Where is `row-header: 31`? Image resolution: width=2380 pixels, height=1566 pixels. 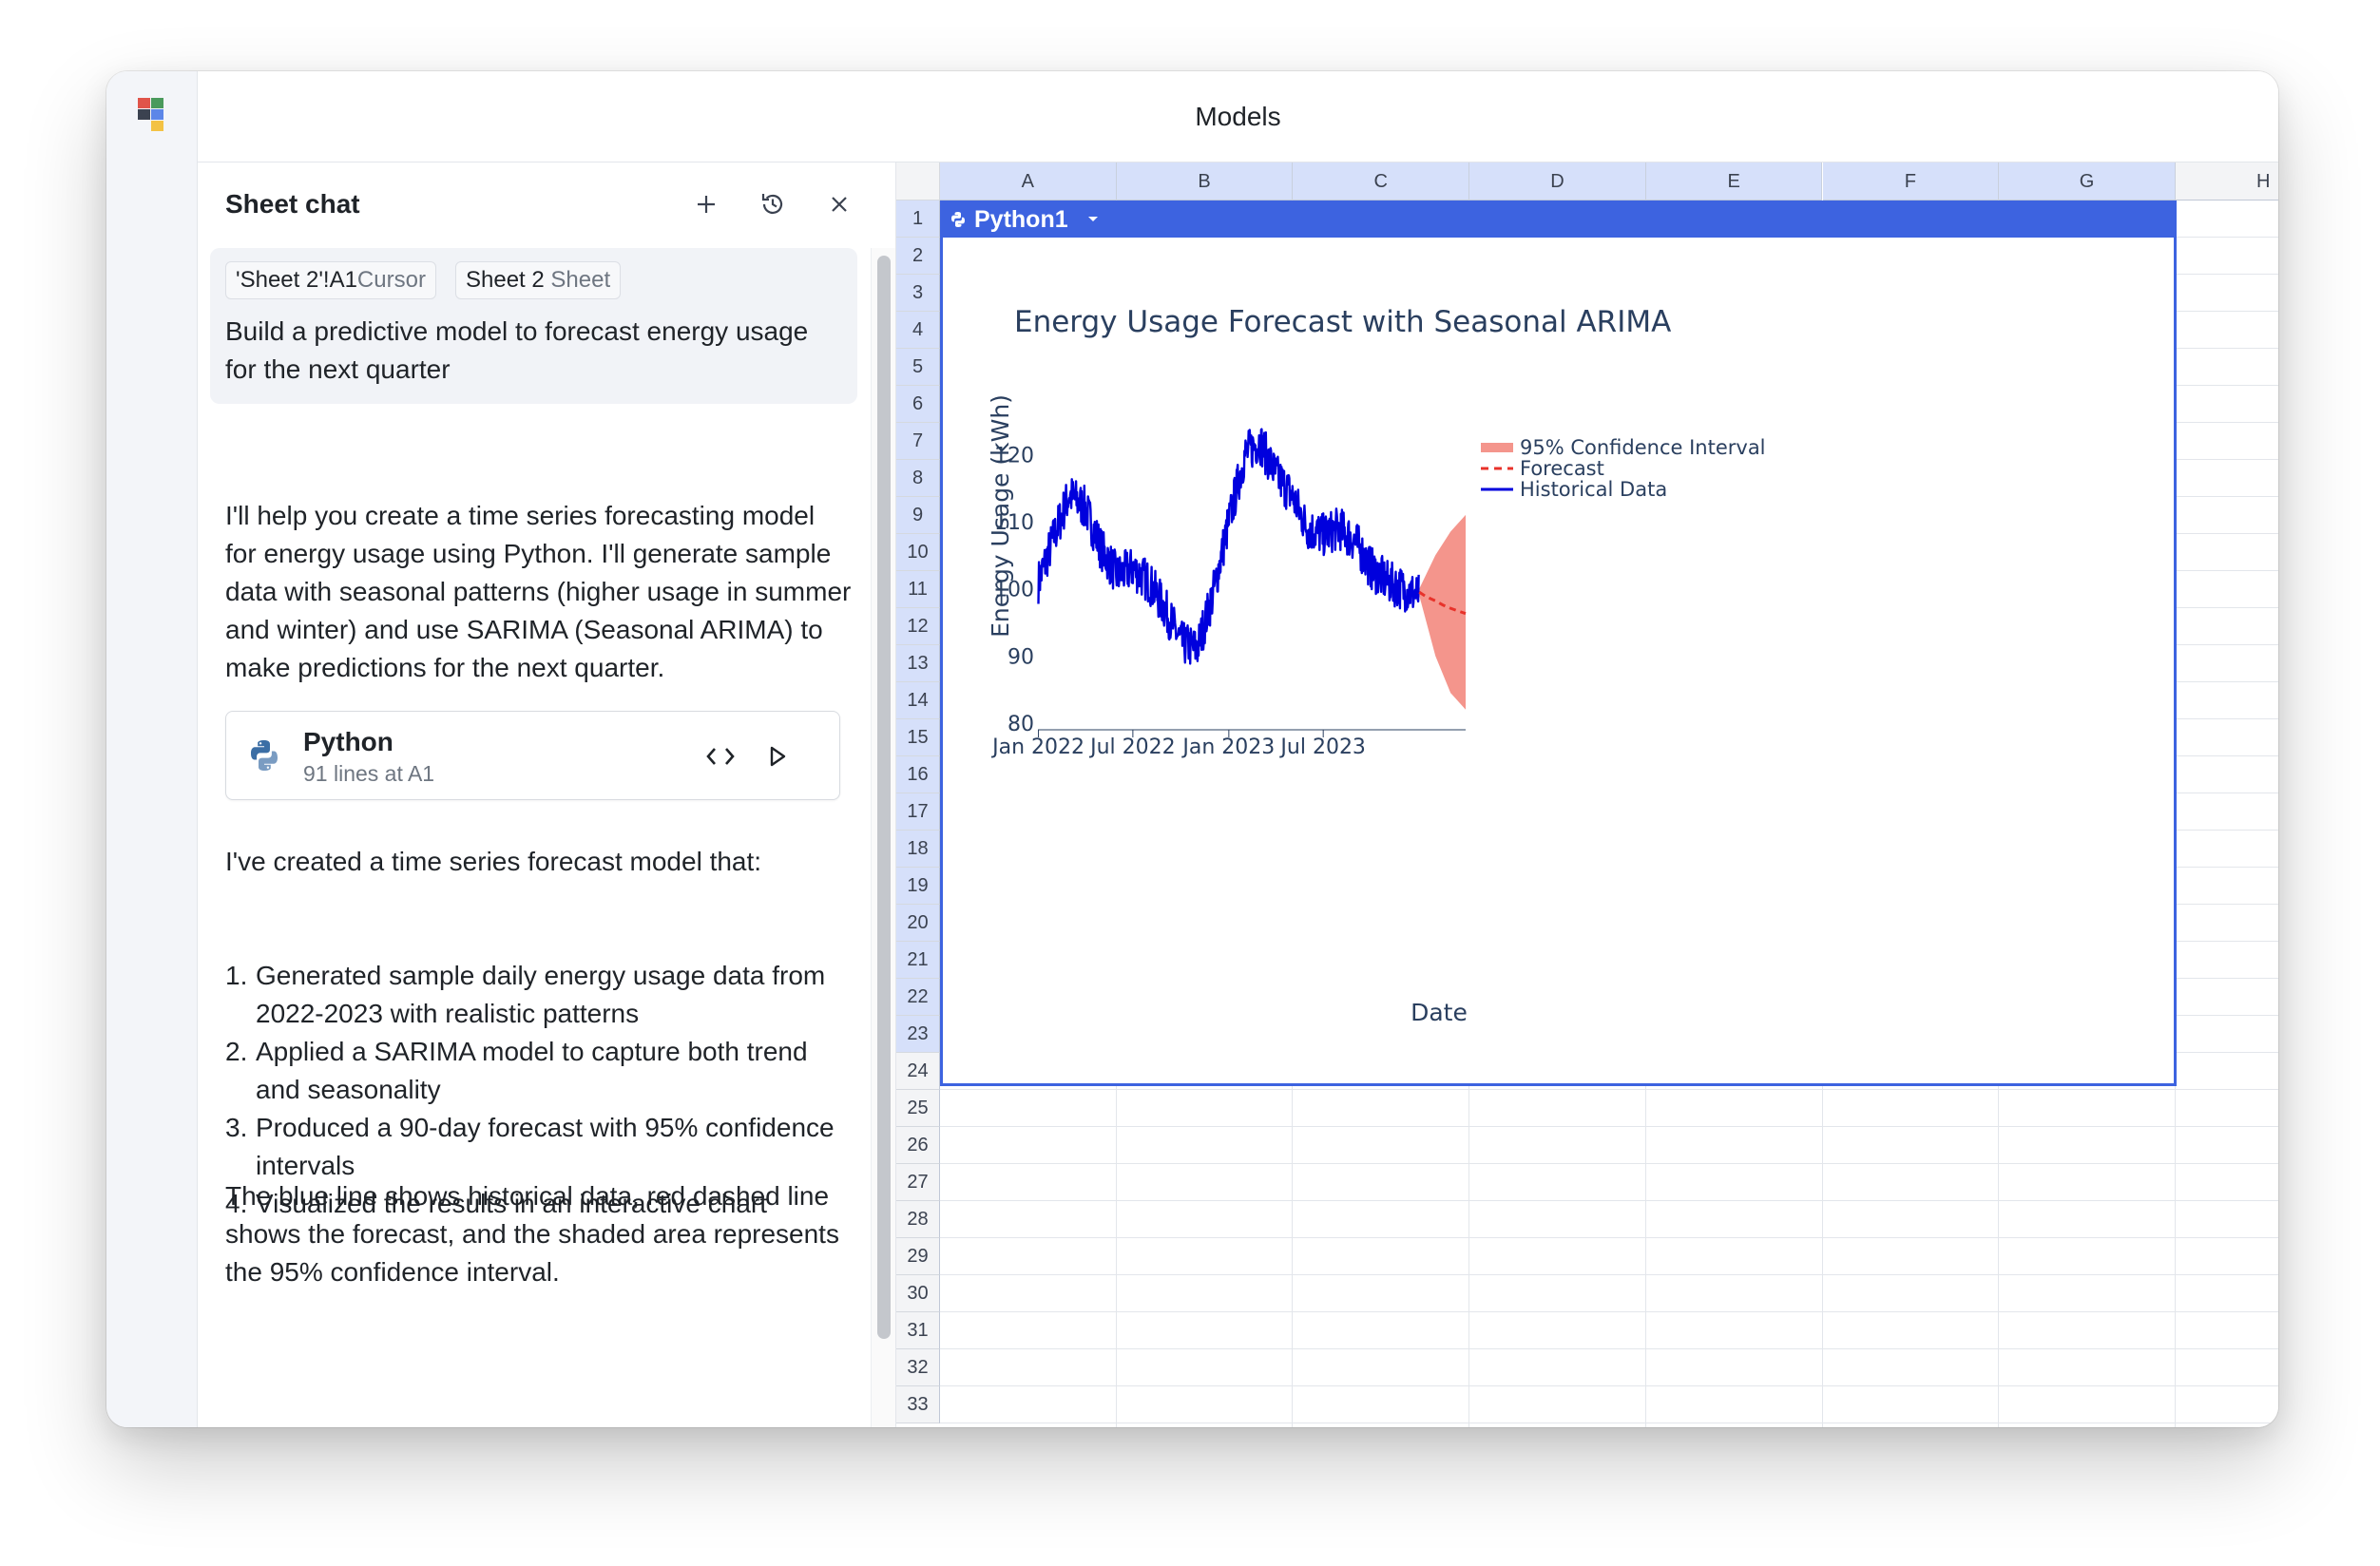
row-header: 31 is located at coordinates (918, 1330).